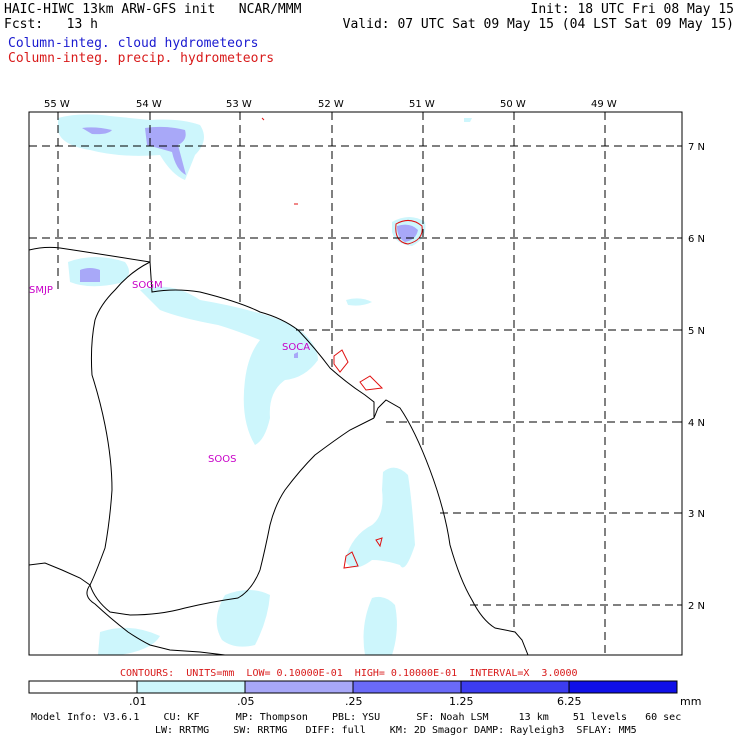 The height and width of the screenshot is (740, 740). What do you see at coordinates (147, 285) in the screenshot?
I see `station-label-sogm: SOGM` at bounding box center [147, 285].